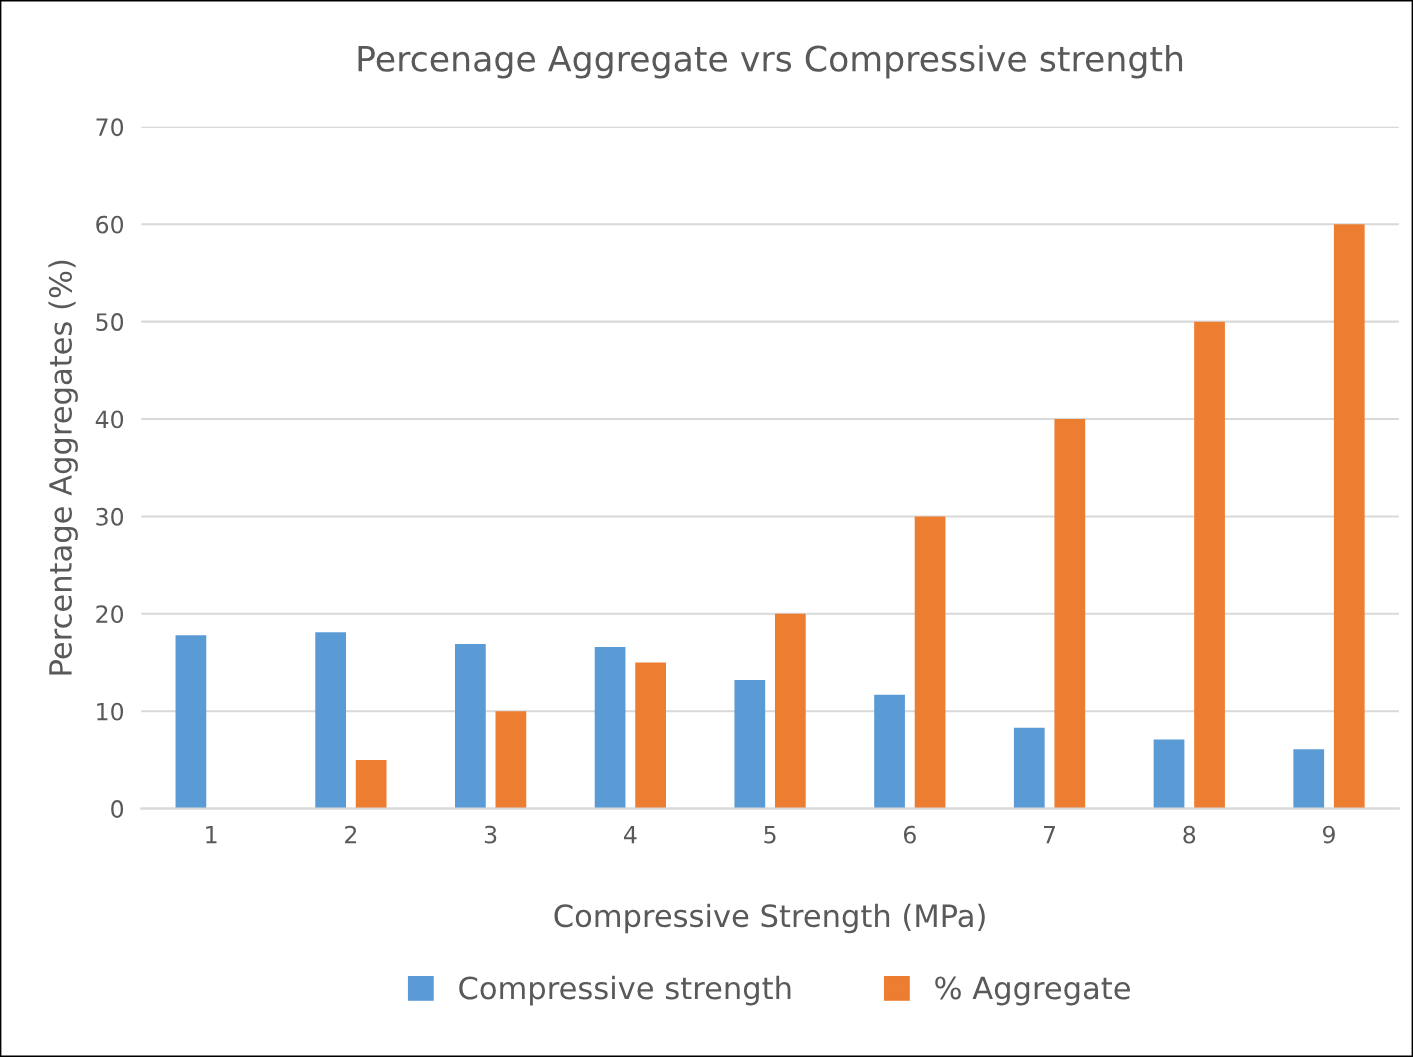  What do you see at coordinates (1049, 835) in the screenshot?
I see `x-tick-label: 7` at bounding box center [1049, 835].